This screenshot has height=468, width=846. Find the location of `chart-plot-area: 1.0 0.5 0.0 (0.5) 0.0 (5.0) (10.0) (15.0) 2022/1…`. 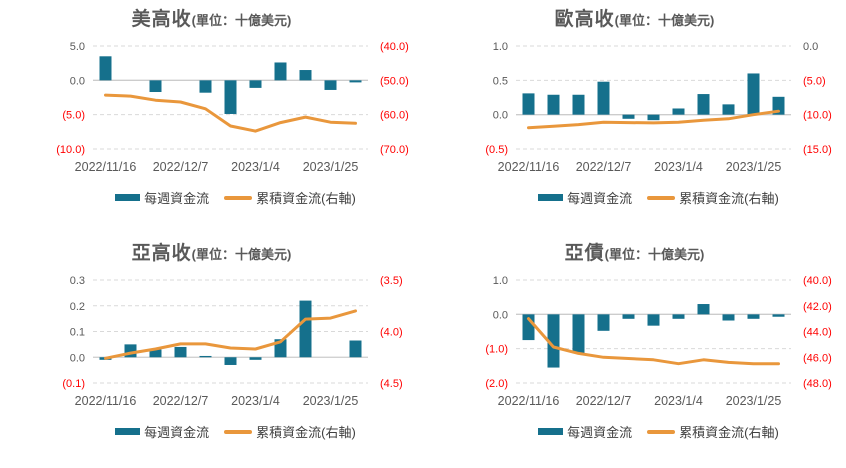

chart-plot-area: 1.0 0.5 0.0 (0.5) 0.0 (5.0) (10.0) (15.0) 2022/1… is located at coordinates (658, 107).